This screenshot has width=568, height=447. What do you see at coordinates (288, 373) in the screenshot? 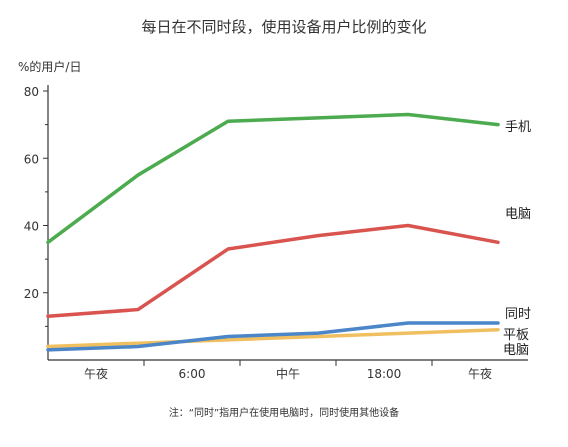
I see `x-tick-label: 中午` at bounding box center [288, 373].